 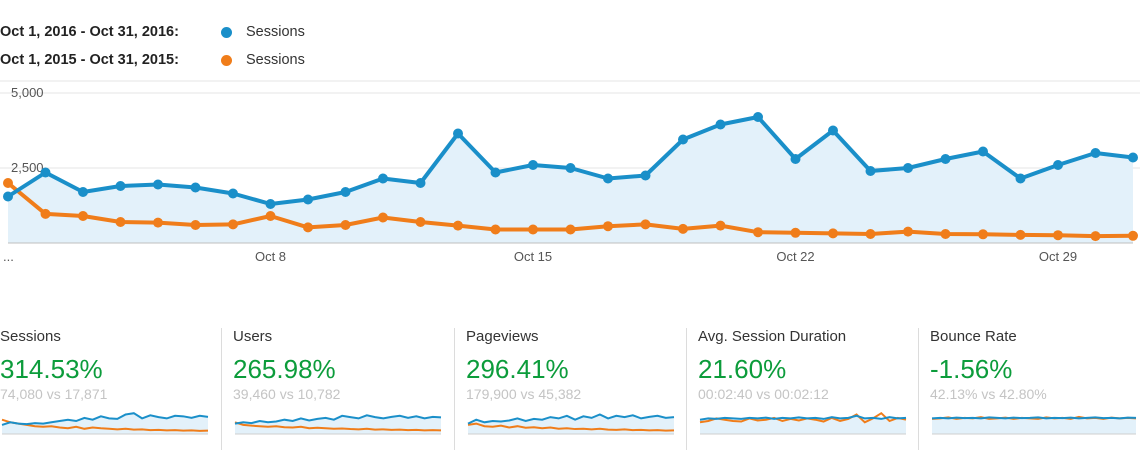 I want to click on x-tick-label: Oct 15, so click(x=533, y=256).